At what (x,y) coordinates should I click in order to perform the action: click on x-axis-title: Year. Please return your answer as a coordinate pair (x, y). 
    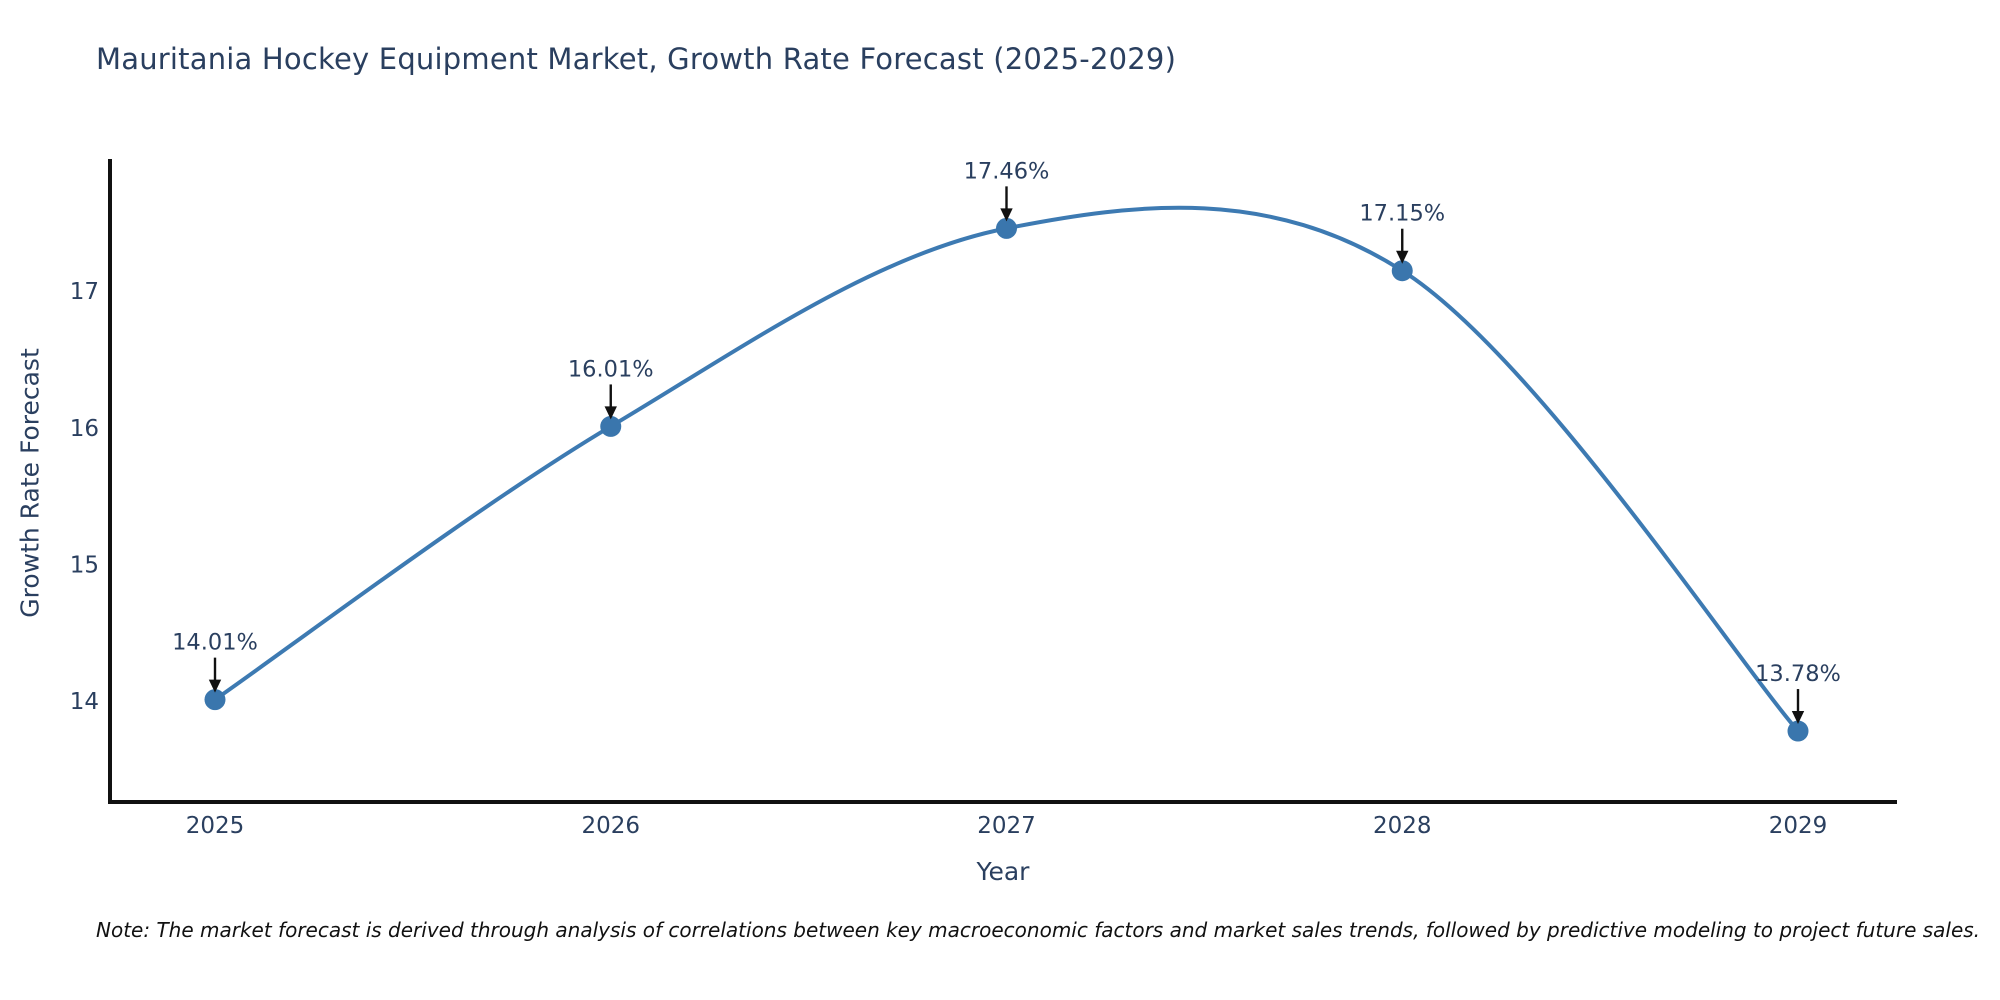
    Looking at the image, I should click on (1003, 871).